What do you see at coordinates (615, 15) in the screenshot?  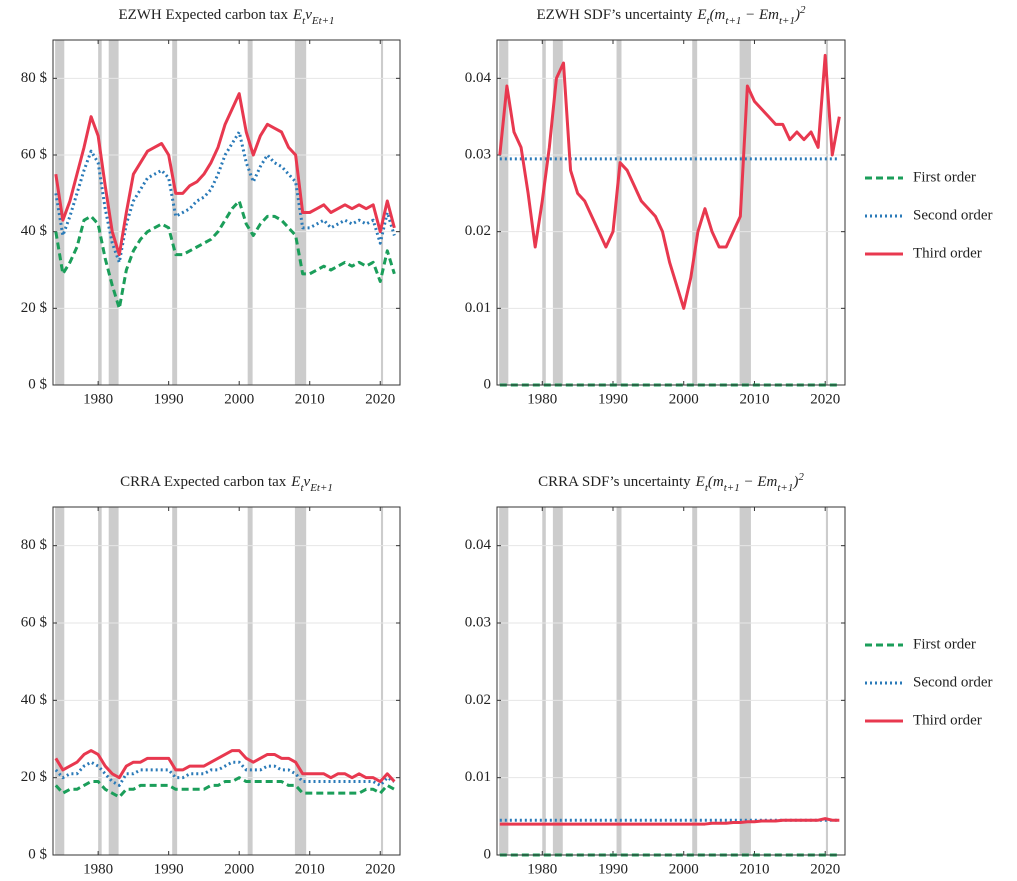 I see `title-text: EZWH SDF’s uncertainty` at bounding box center [615, 15].